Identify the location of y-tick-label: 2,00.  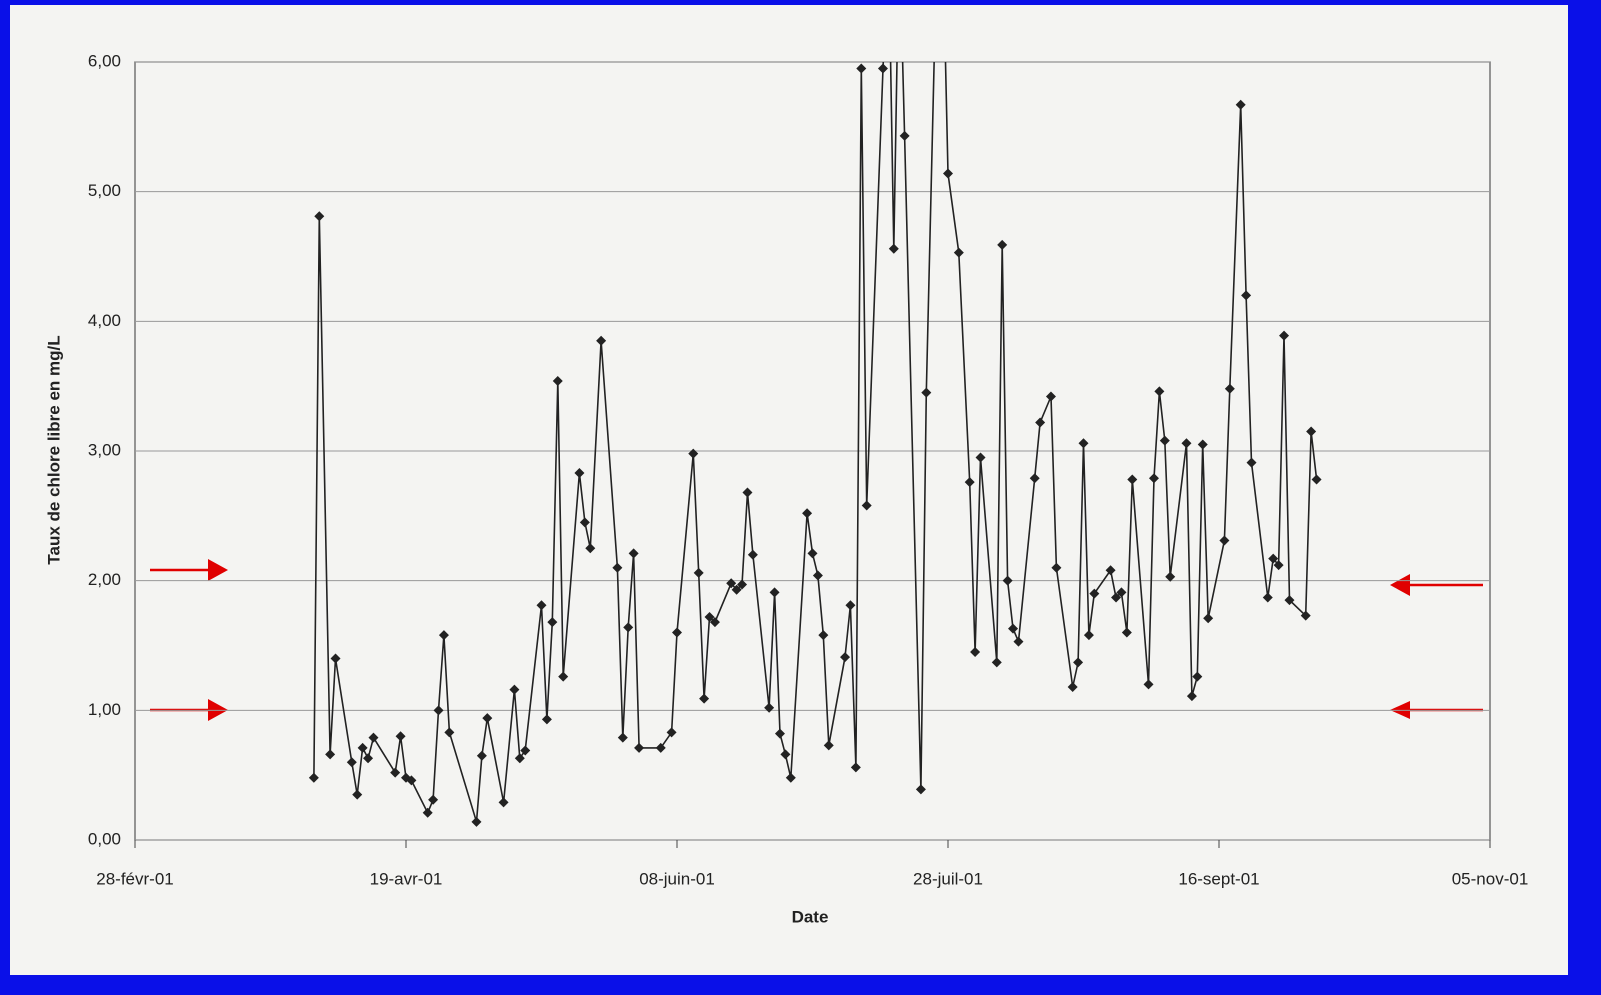
(104, 579).